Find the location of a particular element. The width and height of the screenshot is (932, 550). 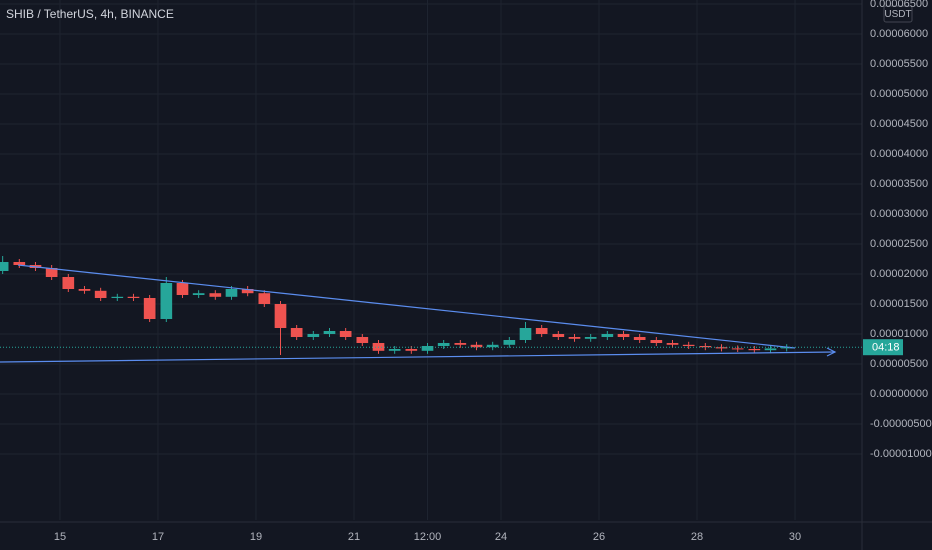

y-tick-label: 0.00003000 is located at coordinates (899, 214).